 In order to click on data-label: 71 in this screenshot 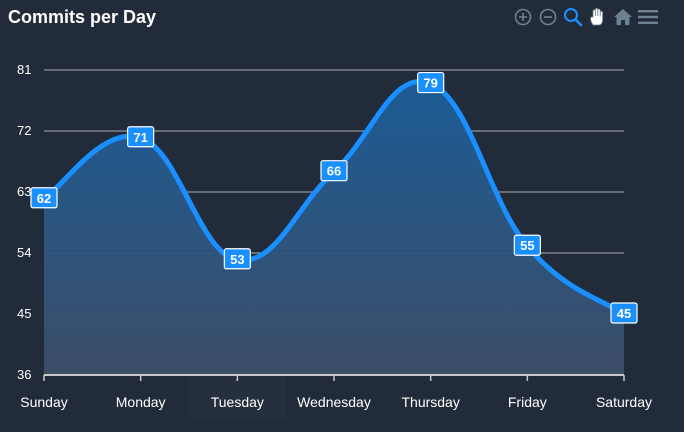, I will do `click(140, 137)`.